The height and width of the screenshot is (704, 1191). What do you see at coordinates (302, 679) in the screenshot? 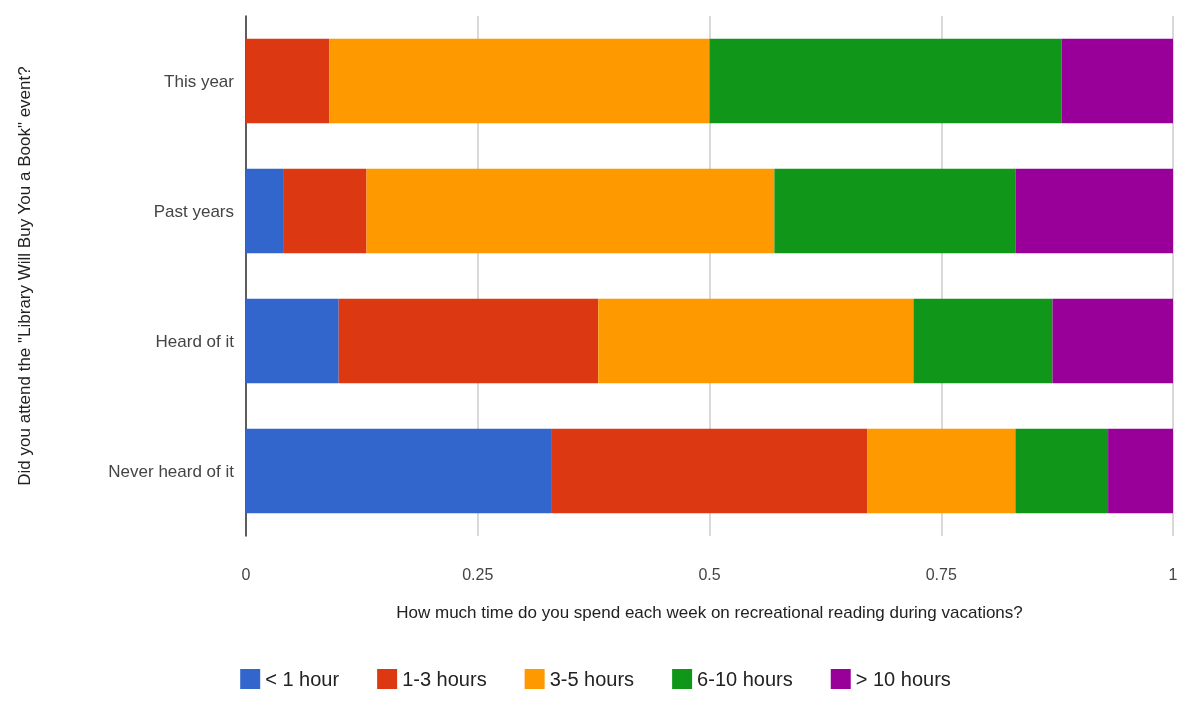
I see `legend-label: < 1 hour` at bounding box center [302, 679].